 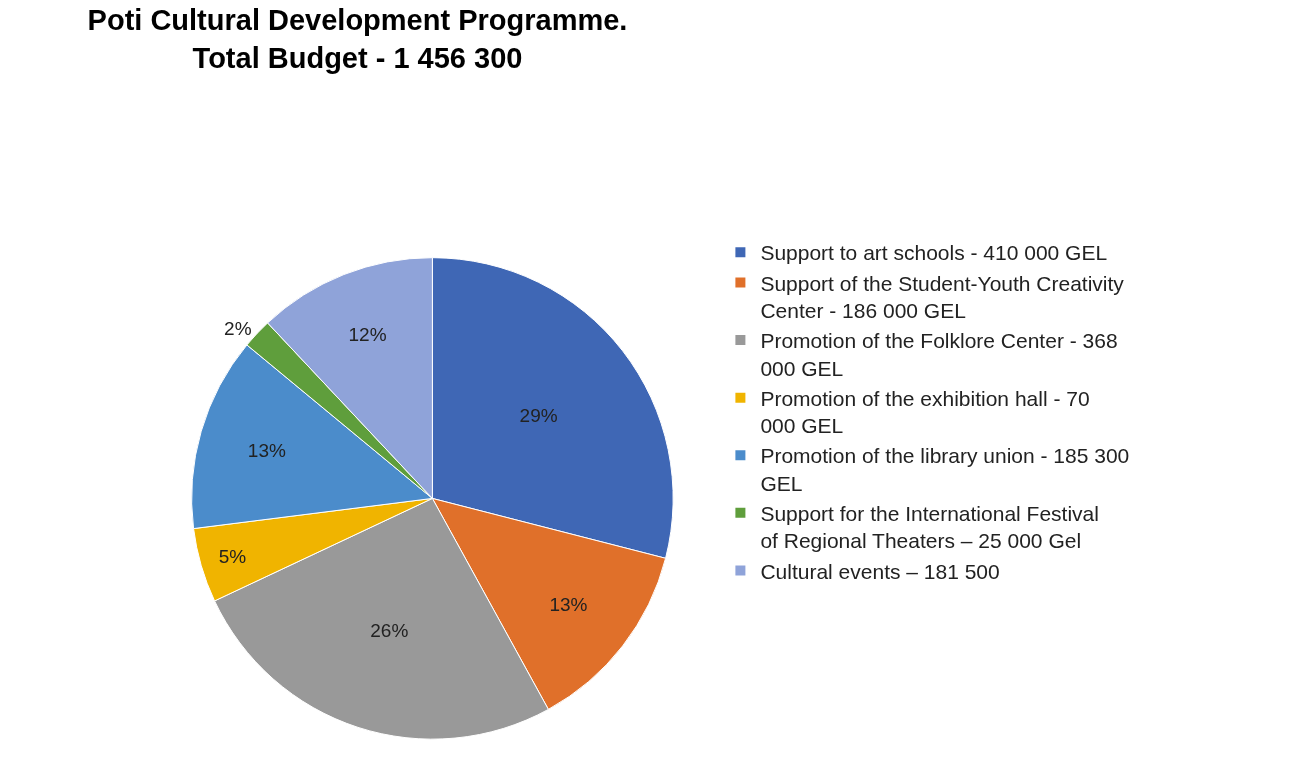 What do you see at coordinates (945, 469) in the screenshot?
I see `legend-label: Promotion of the library union - 185 300 GEL` at bounding box center [945, 469].